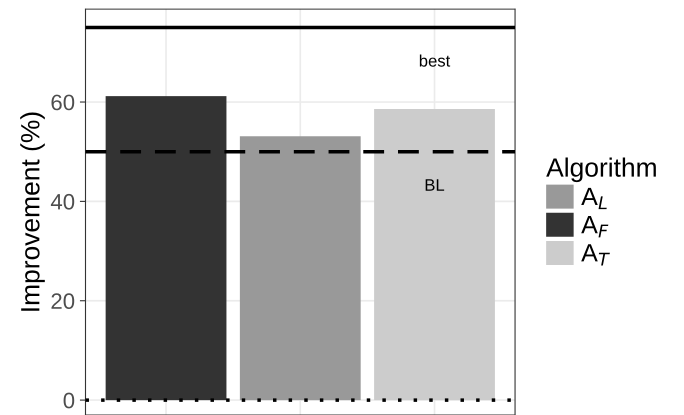  Describe the element at coordinates (595, 255) in the screenshot. I see `legend-label: A$_{T}$` at that location.